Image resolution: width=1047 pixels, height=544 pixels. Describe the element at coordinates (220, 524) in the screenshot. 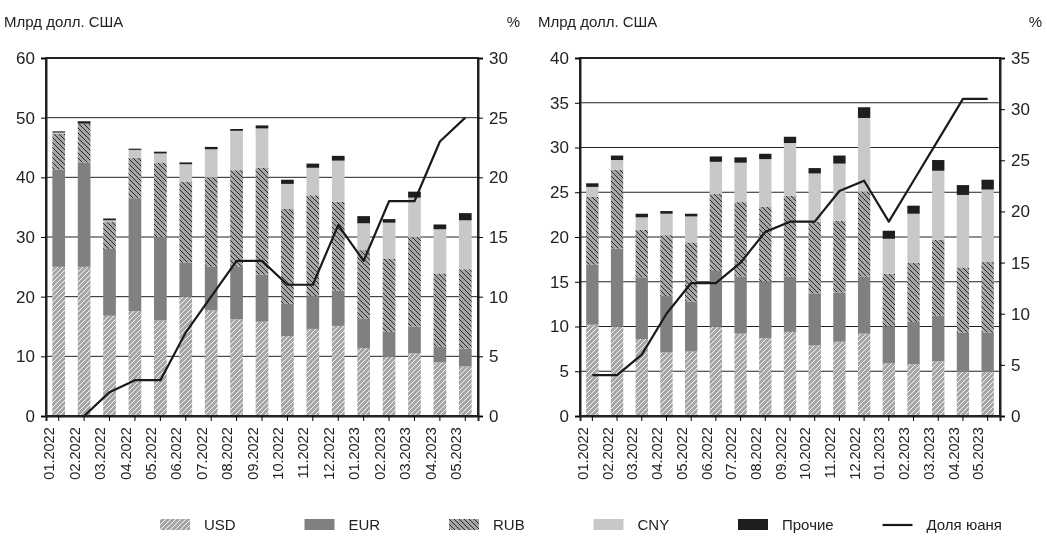

I see `legend-label: USD` at that location.